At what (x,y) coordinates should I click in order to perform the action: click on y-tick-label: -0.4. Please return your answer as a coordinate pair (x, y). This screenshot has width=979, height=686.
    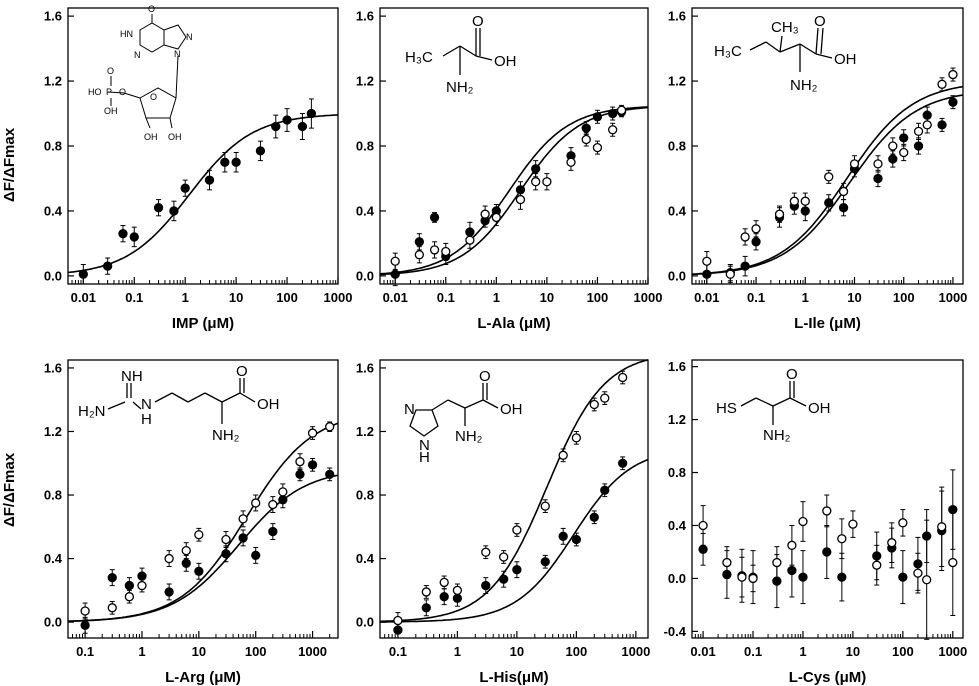
    Looking at the image, I should click on (675, 631).